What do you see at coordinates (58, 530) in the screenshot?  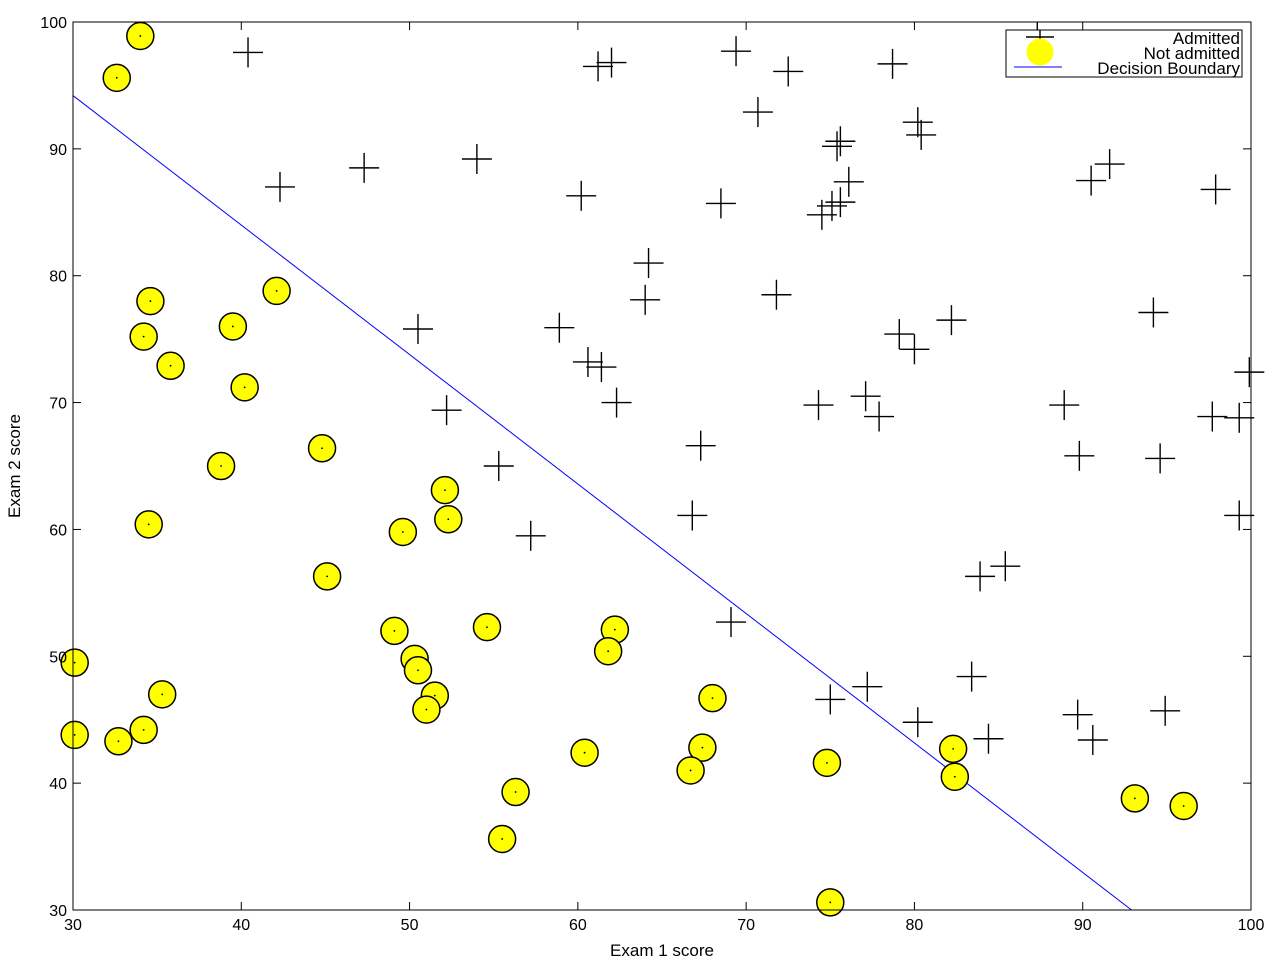 I see `y-tick-label: 60` at bounding box center [58, 530].